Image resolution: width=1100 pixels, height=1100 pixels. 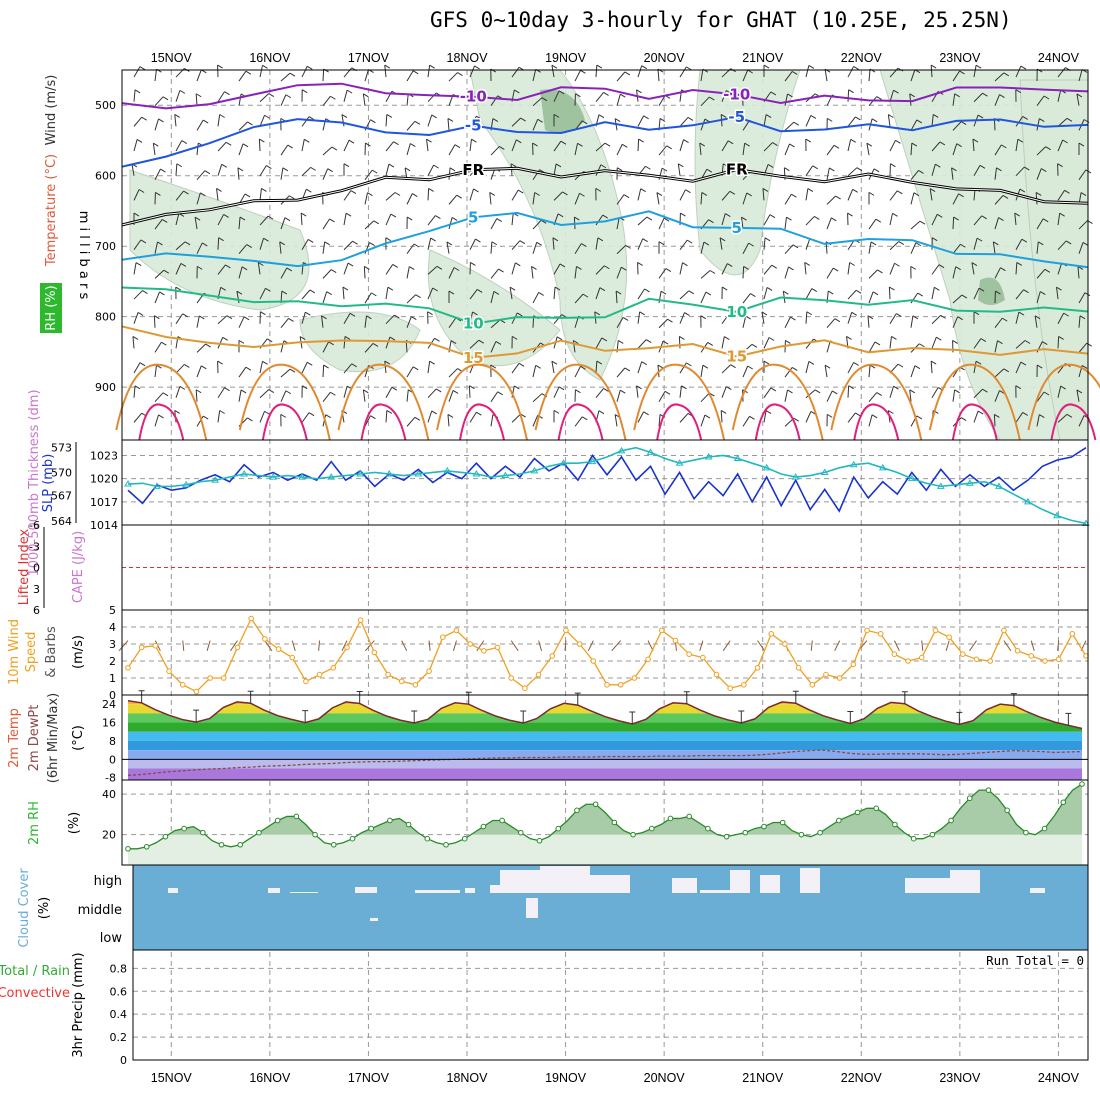 I want to click on precip-tick: 0, so click(x=123, y=1060).